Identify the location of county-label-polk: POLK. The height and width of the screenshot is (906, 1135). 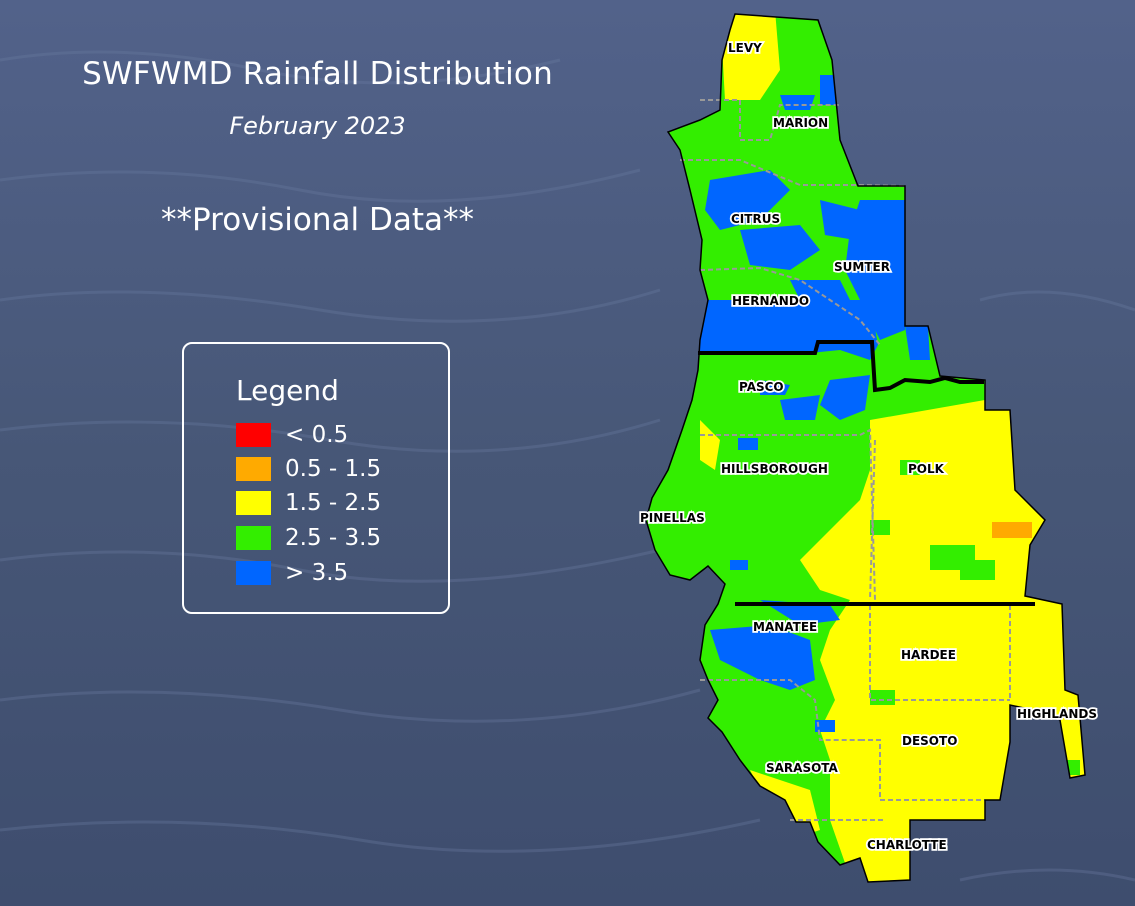
(926, 469).